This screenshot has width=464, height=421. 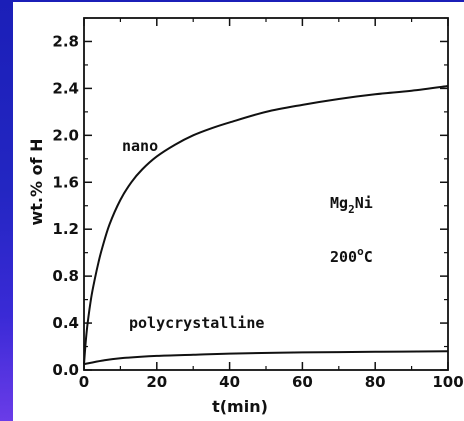 I want to click on annotation-temperature-unit: C, so click(x=368, y=257).